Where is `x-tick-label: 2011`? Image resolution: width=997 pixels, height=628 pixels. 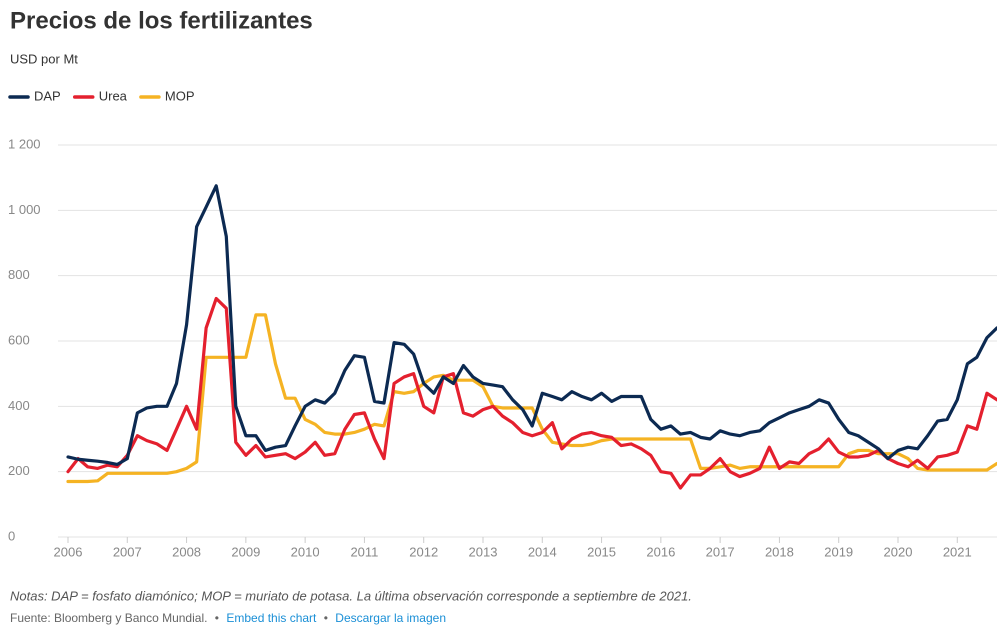
x-tick-label: 2011 is located at coordinates (364, 551).